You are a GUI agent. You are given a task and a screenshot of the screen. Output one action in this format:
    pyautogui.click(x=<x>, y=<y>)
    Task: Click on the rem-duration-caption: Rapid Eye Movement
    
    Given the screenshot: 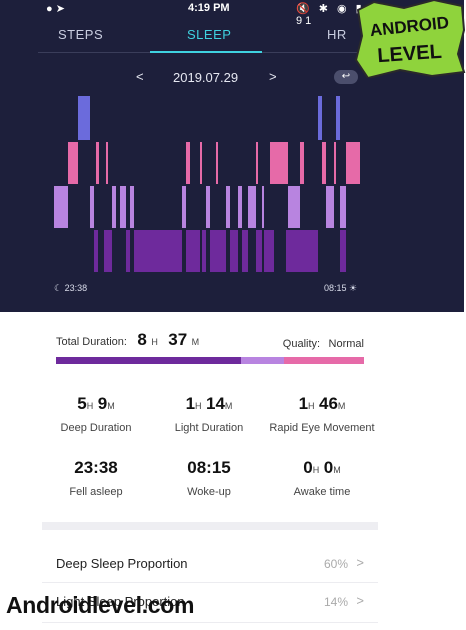 What is the action you would take?
    pyautogui.click(x=322, y=428)
    